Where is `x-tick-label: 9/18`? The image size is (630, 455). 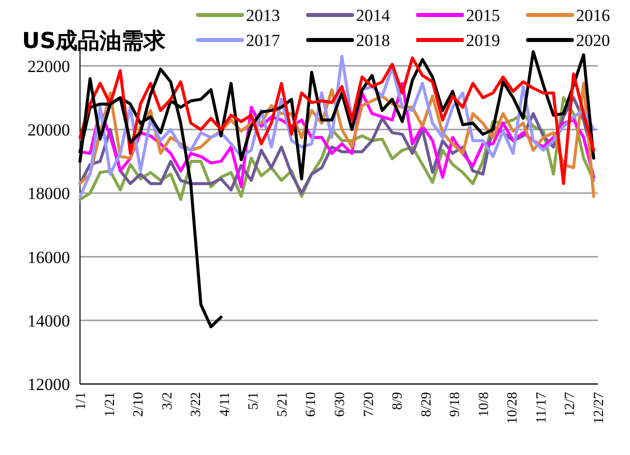
x-tick-label: 9/18 is located at coordinates (456, 404).